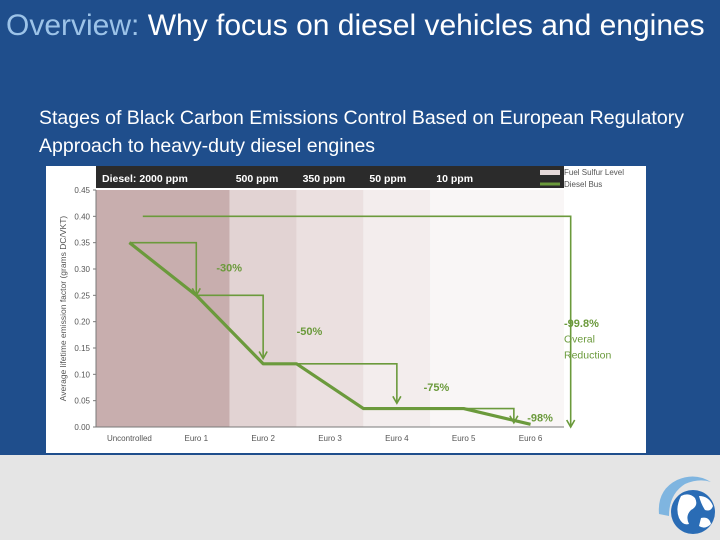  I want to click on x-tick-label: Euro 3, so click(330, 438).